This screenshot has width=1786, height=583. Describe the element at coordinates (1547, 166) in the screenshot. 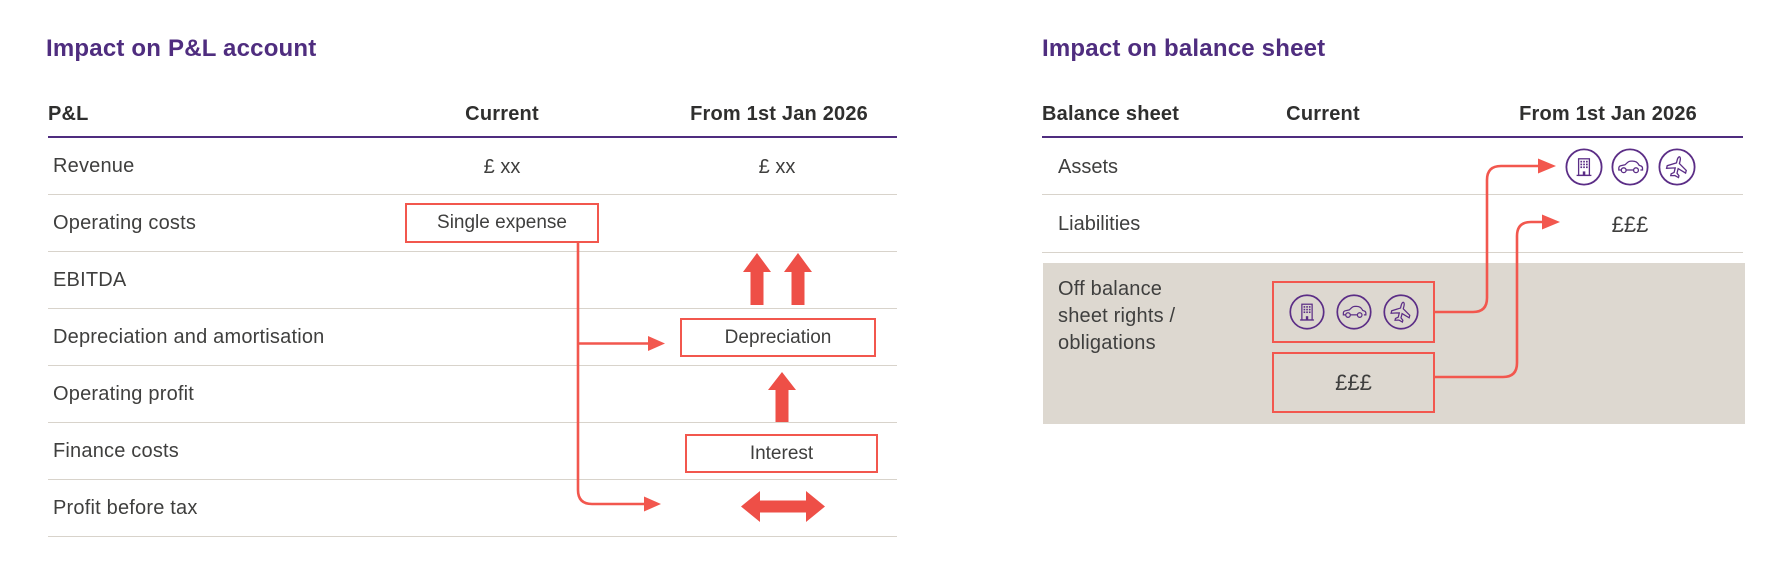

I see `arrowhead` at that location.